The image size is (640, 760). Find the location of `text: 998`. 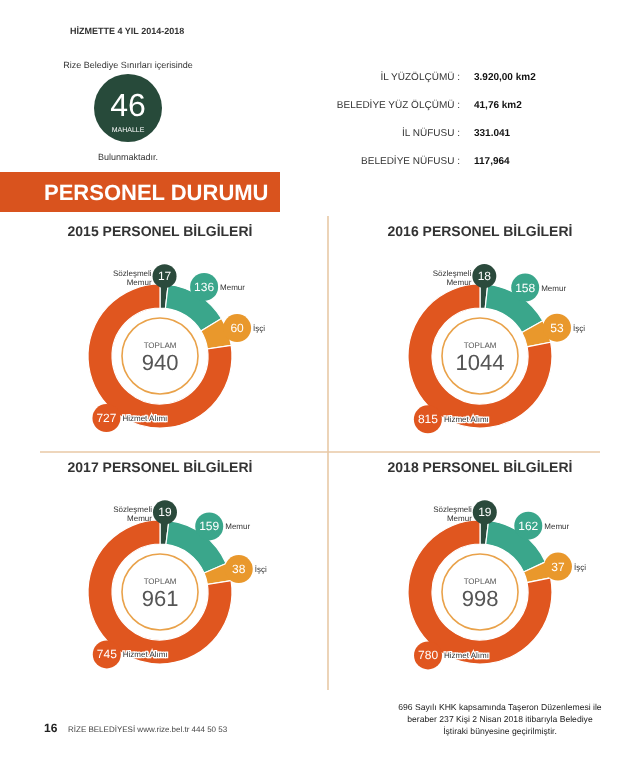

text: 998 is located at coordinates (480, 600).